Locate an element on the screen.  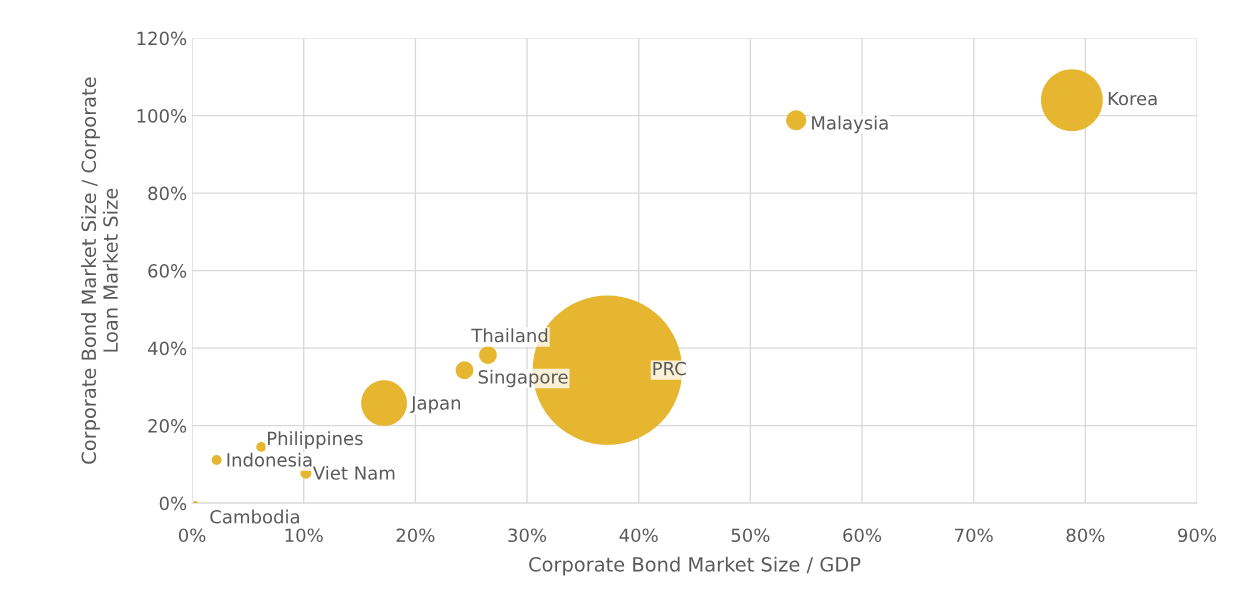
x-axis-title: Corporate Bond Market Size / GDP is located at coordinates (695, 566).